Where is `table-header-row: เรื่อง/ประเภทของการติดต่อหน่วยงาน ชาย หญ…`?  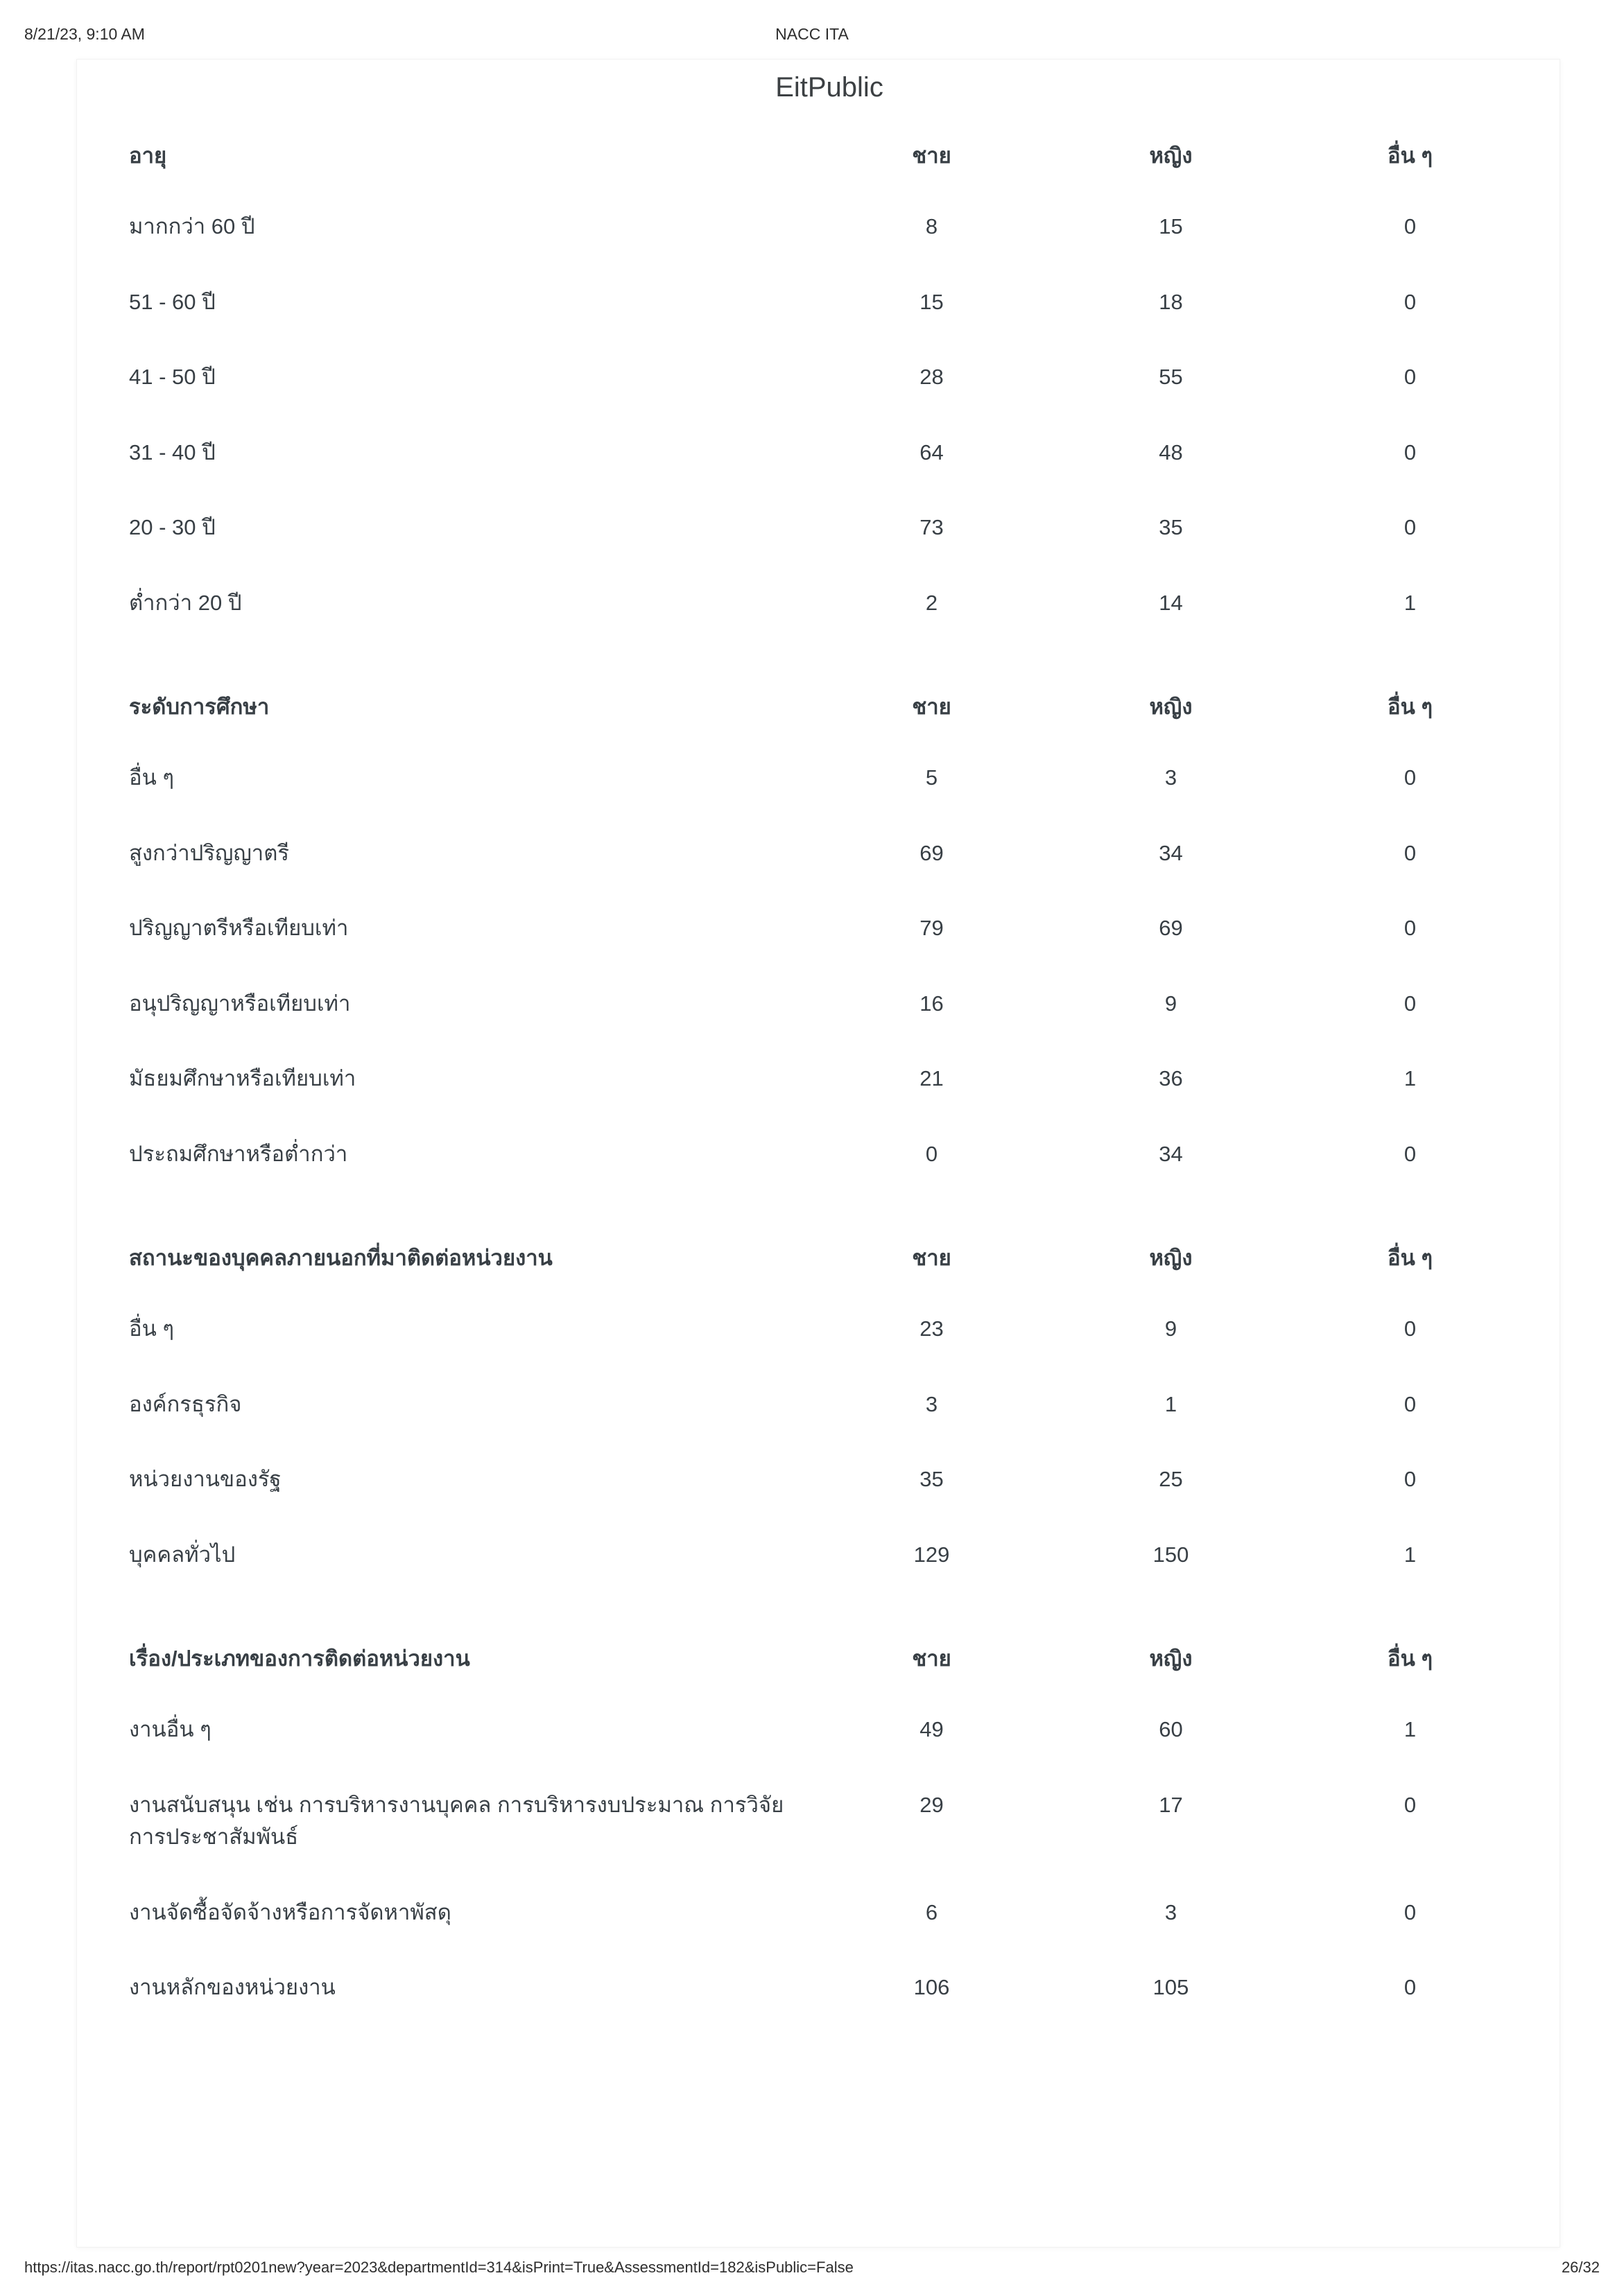 table-header-row: เรื่อง/ประเภทของการติดต่อหน่วยงาน ชาย หญ… is located at coordinates (829, 1658).